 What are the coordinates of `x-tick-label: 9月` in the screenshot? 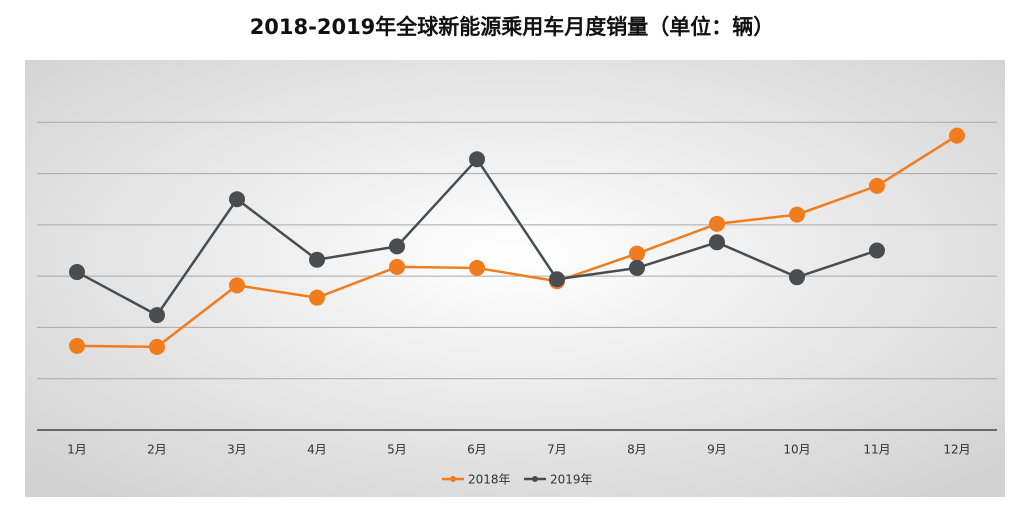 It's located at (717, 450).